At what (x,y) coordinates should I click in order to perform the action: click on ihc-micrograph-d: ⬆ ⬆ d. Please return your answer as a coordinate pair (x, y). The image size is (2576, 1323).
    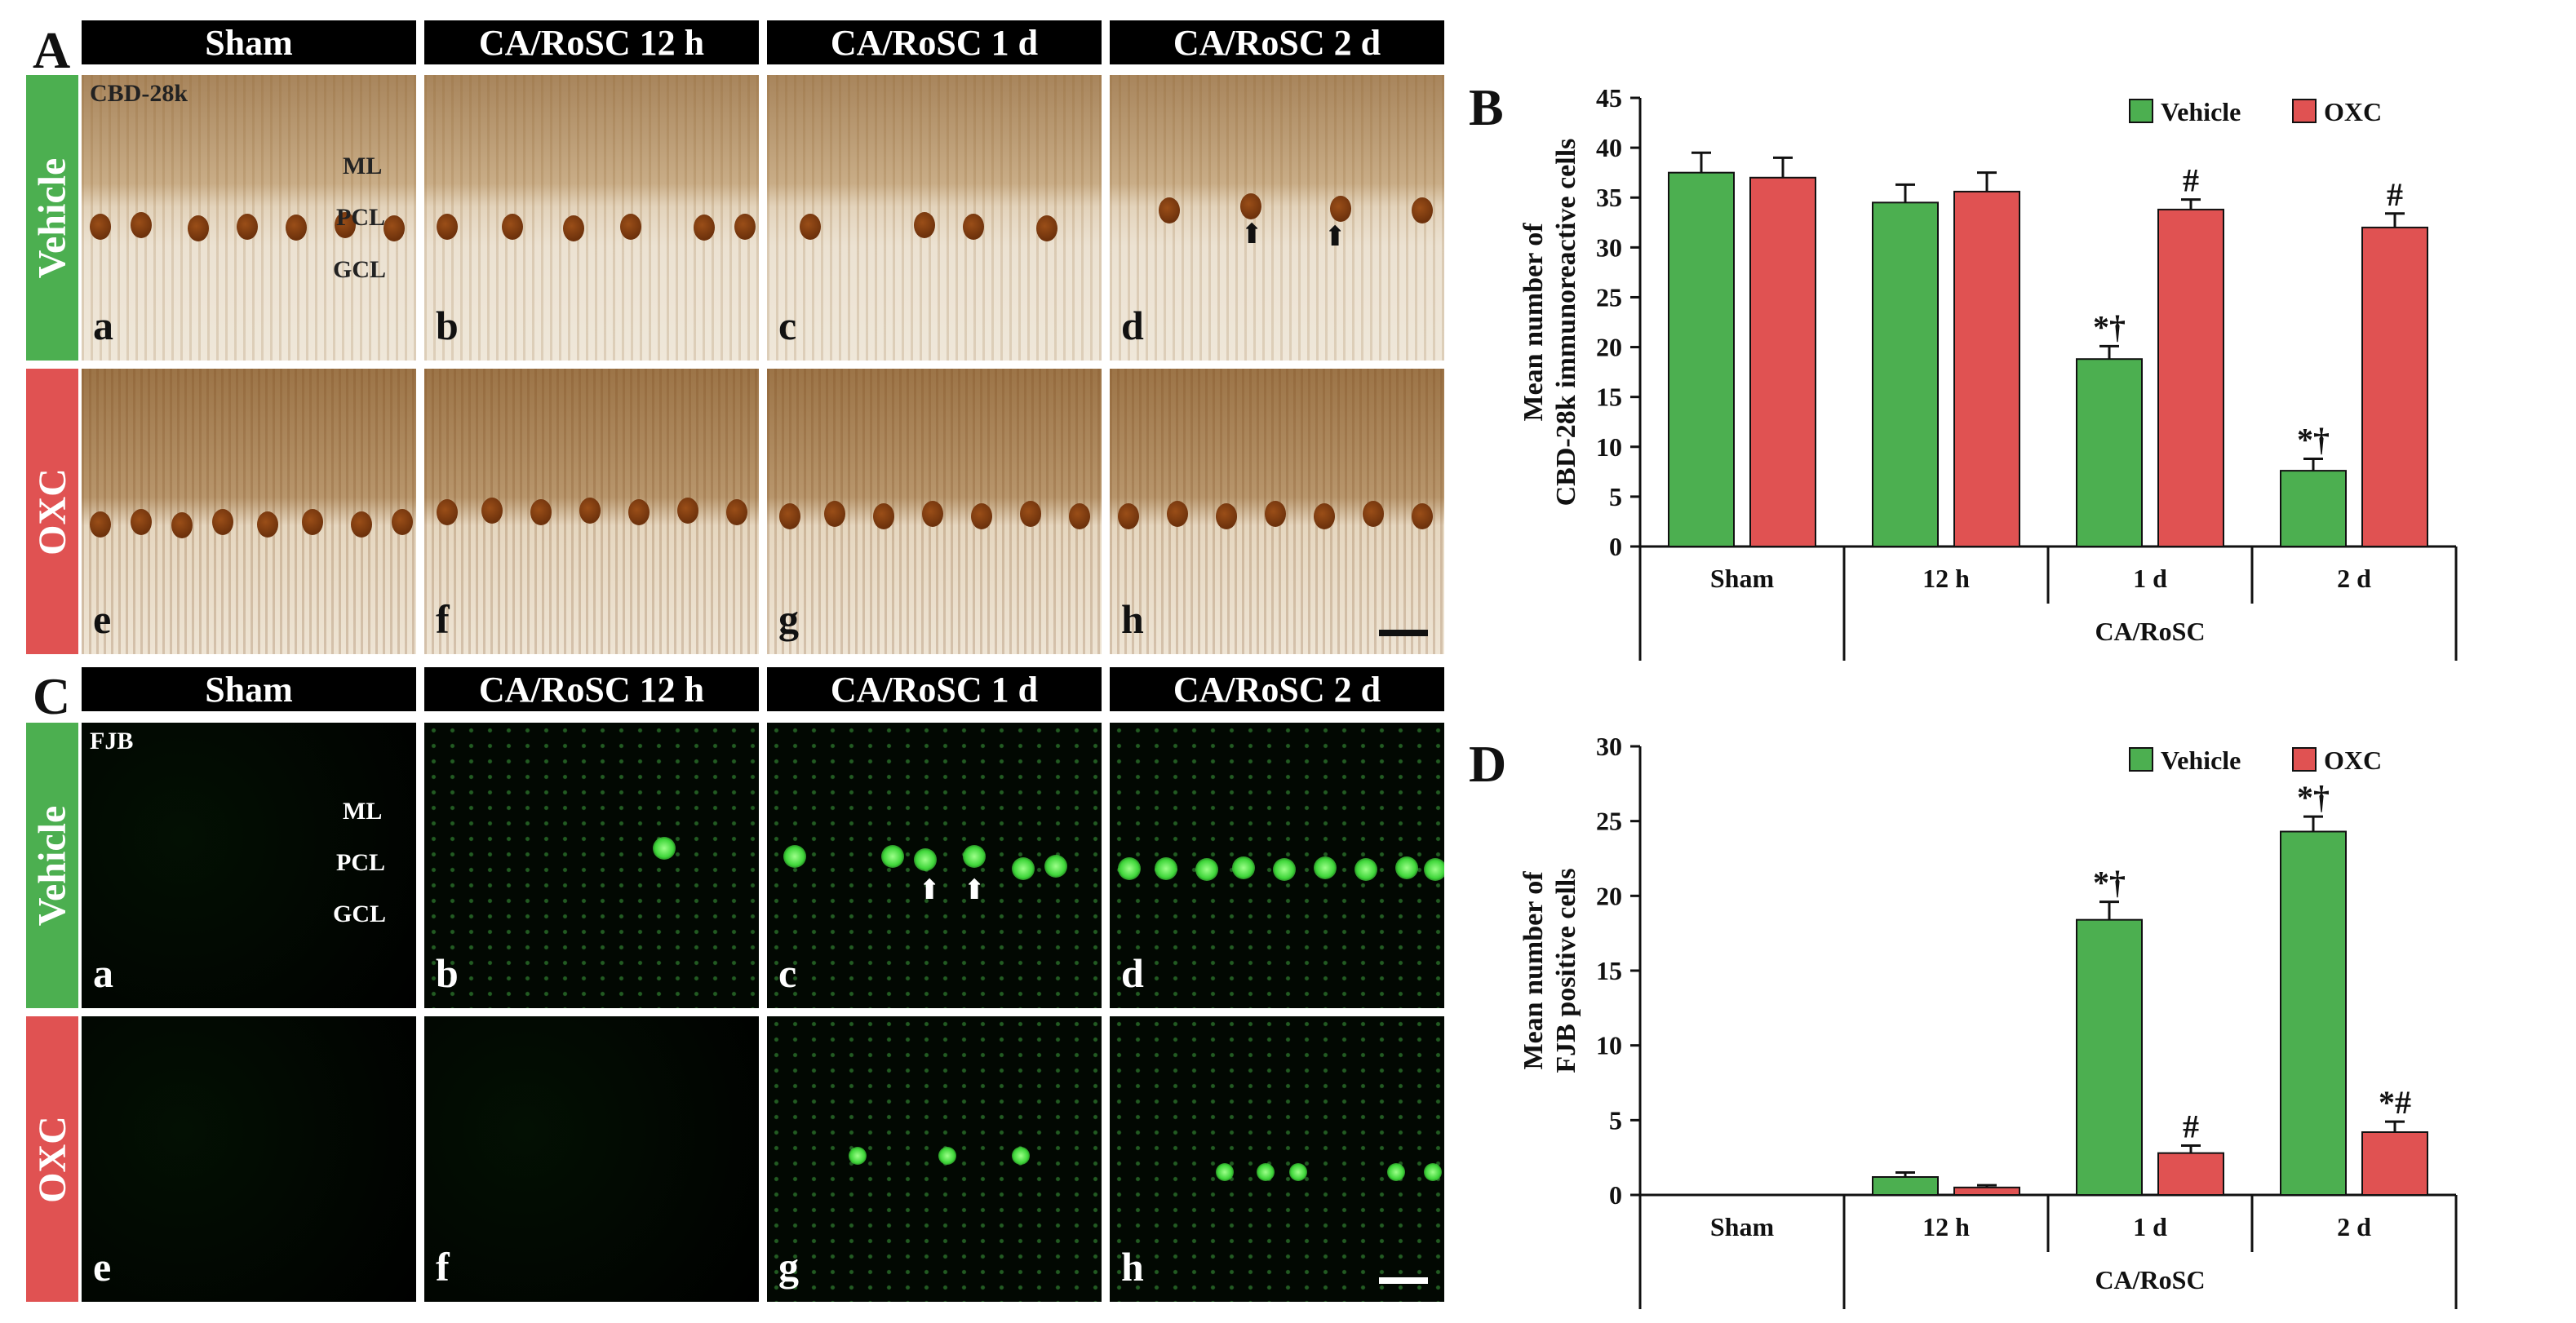
    Looking at the image, I should click on (1277, 218).